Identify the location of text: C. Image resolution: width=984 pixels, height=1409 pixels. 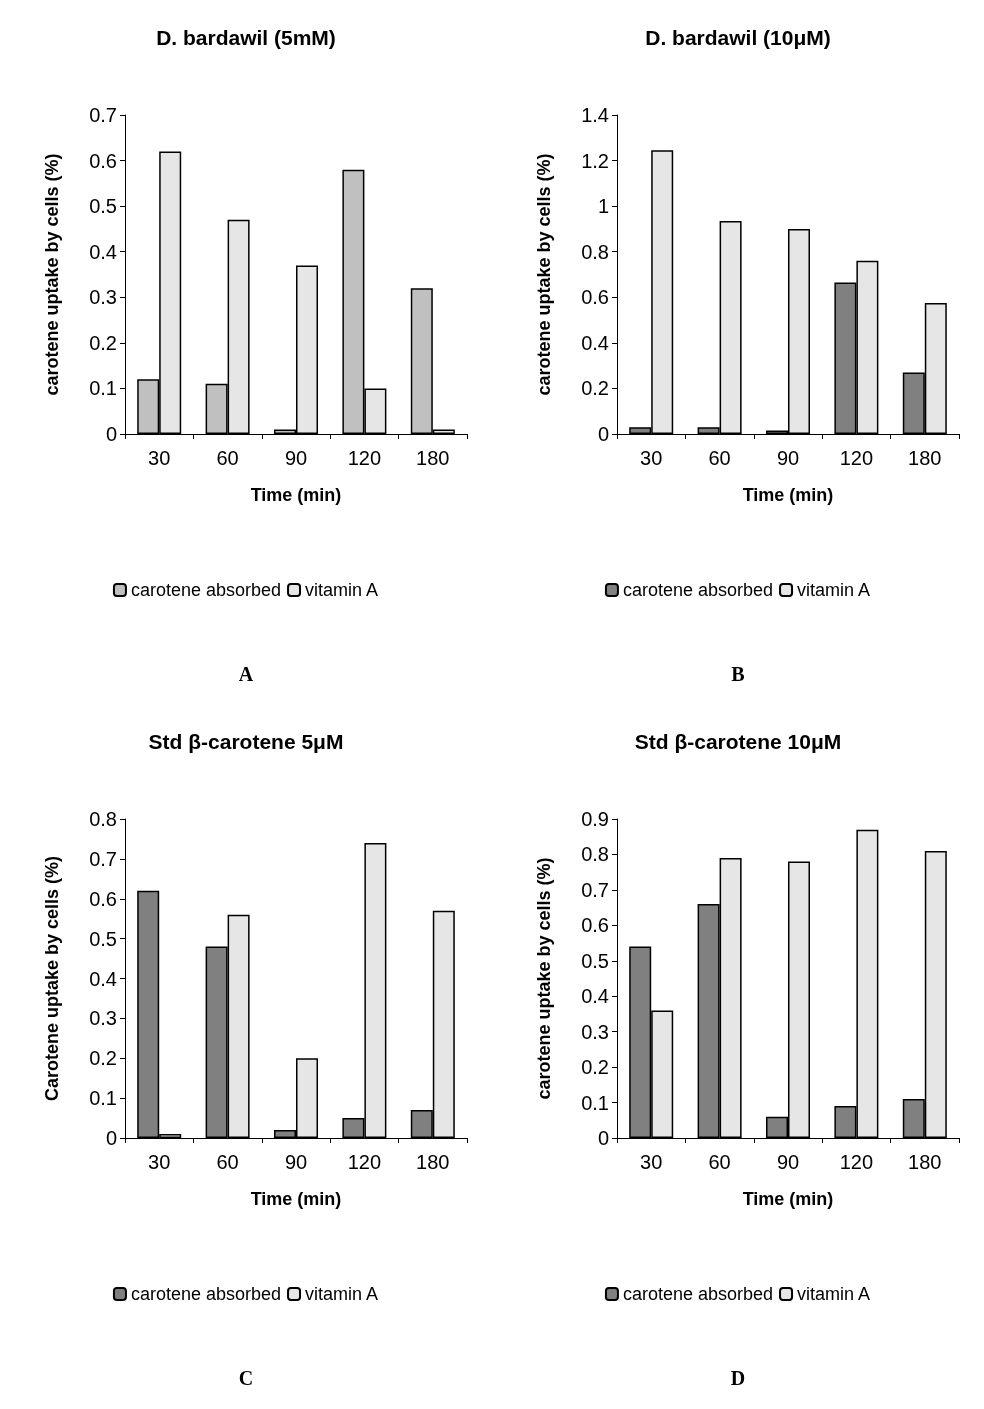
(246, 1378).